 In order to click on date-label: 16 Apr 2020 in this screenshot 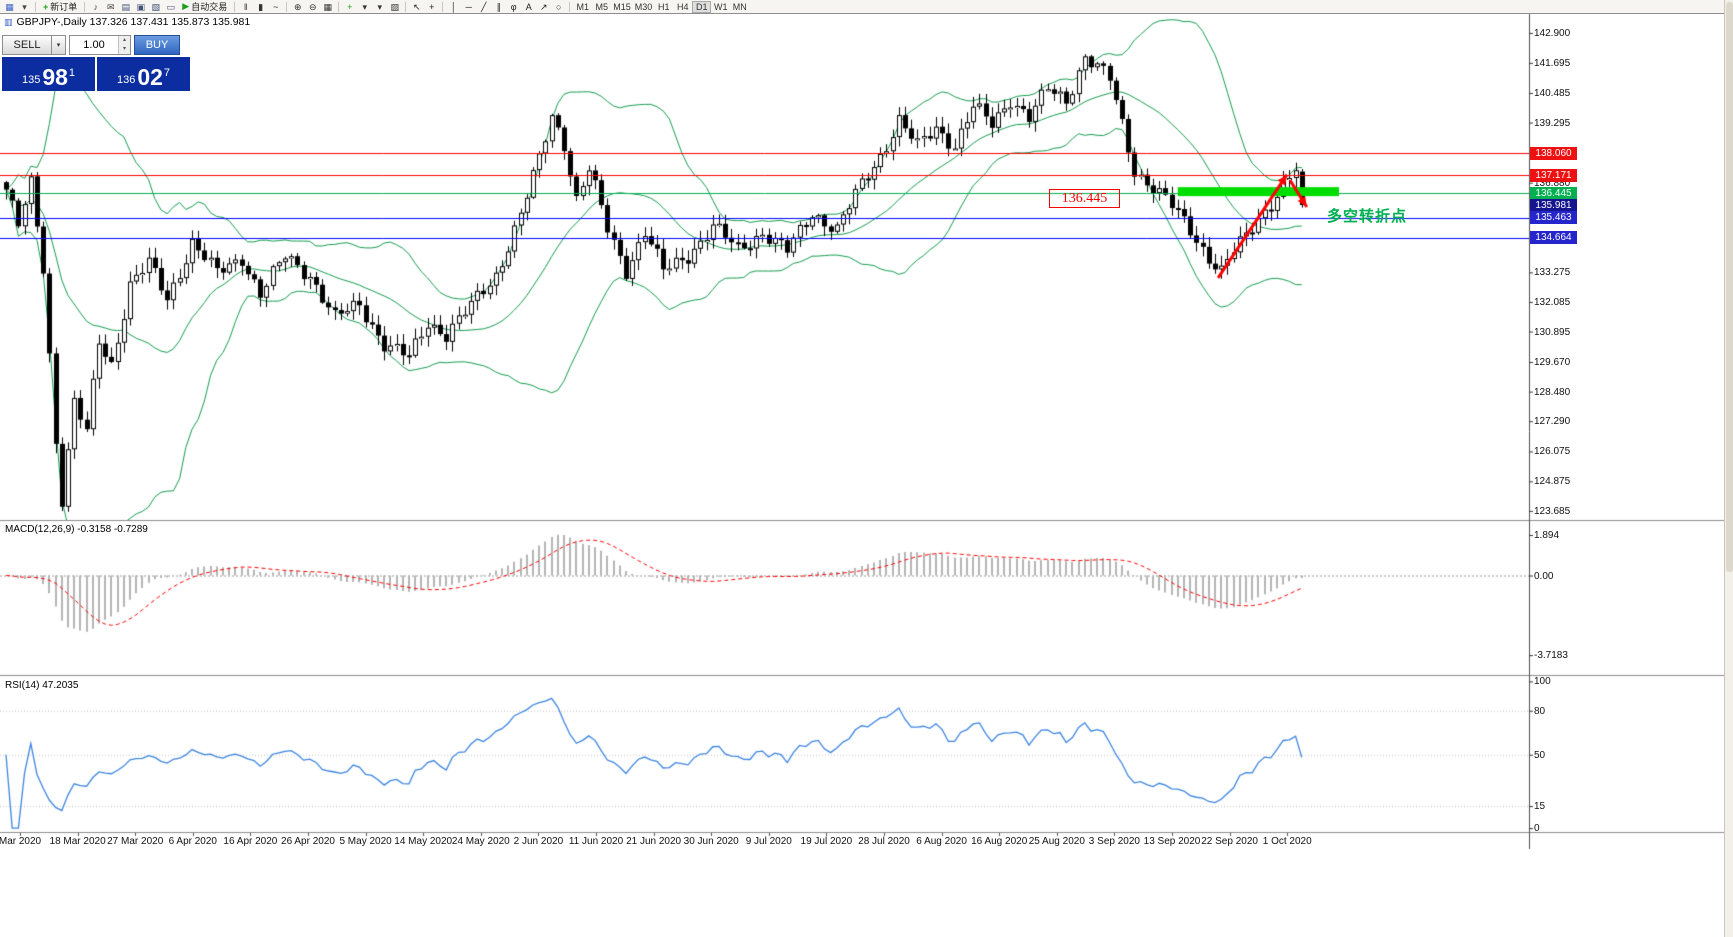, I will do `click(250, 841)`.